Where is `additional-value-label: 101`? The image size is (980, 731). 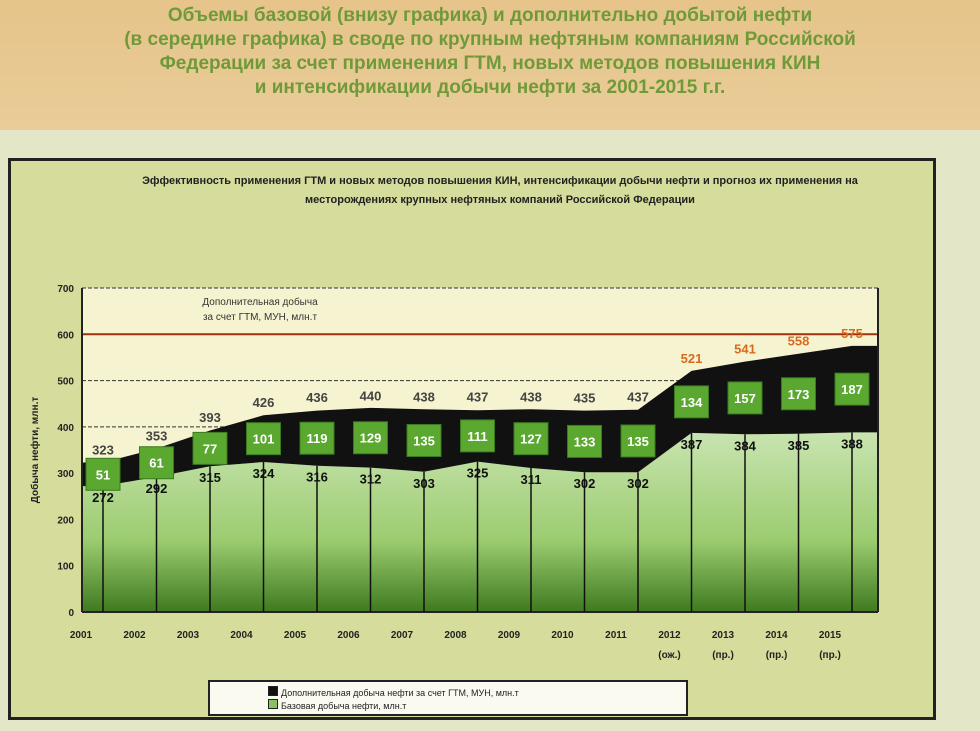 additional-value-label: 101 is located at coordinates (264, 439).